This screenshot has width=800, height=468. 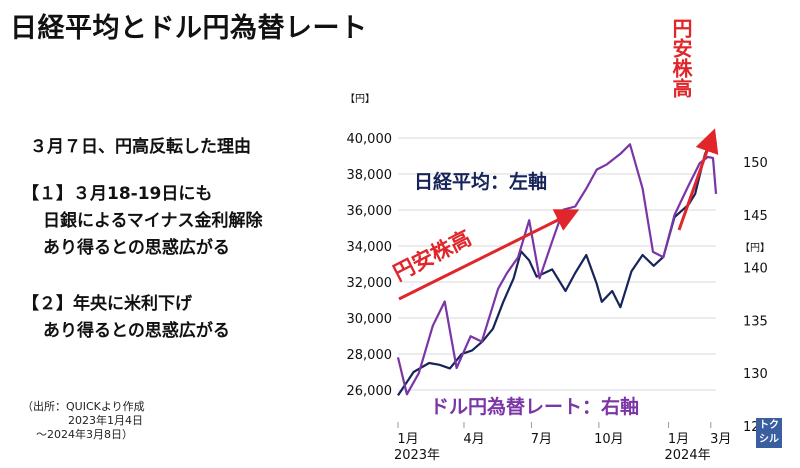 I want to click on x-tick-label: 3月, so click(x=720, y=439).